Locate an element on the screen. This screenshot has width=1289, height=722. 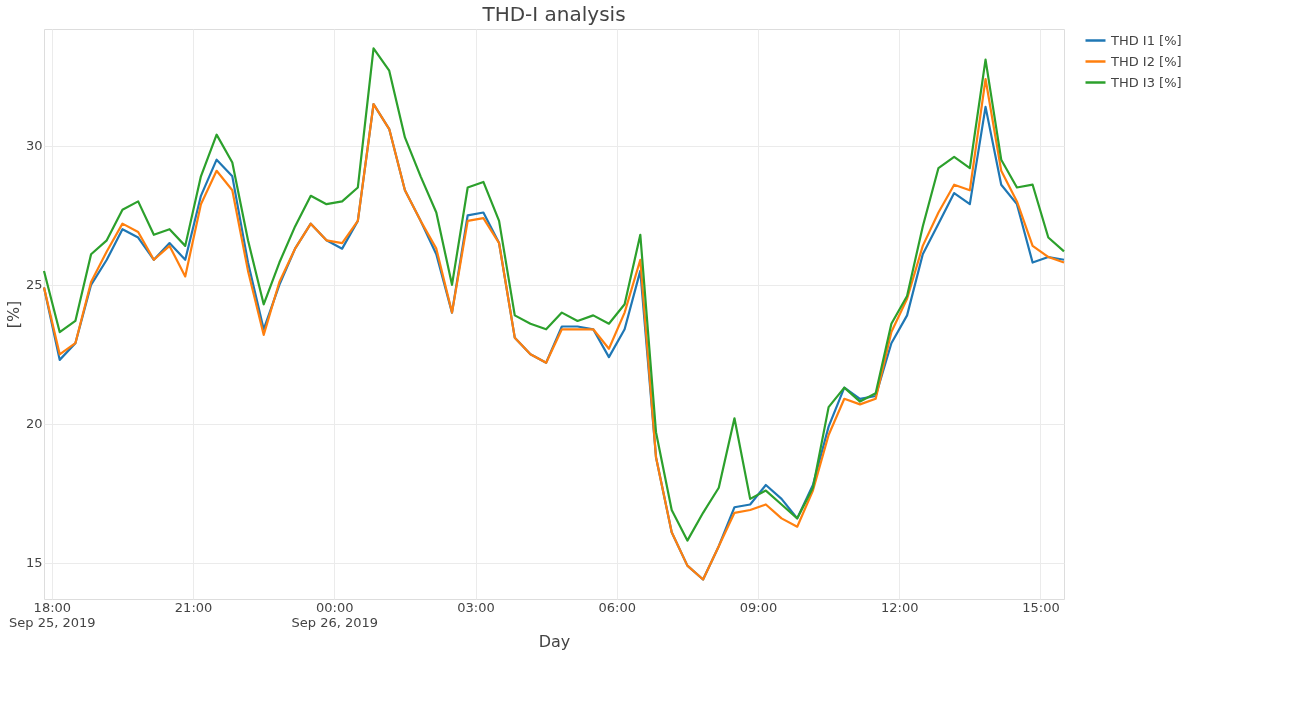
x-tick-label: 03:00 is located at coordinates (476, 607).